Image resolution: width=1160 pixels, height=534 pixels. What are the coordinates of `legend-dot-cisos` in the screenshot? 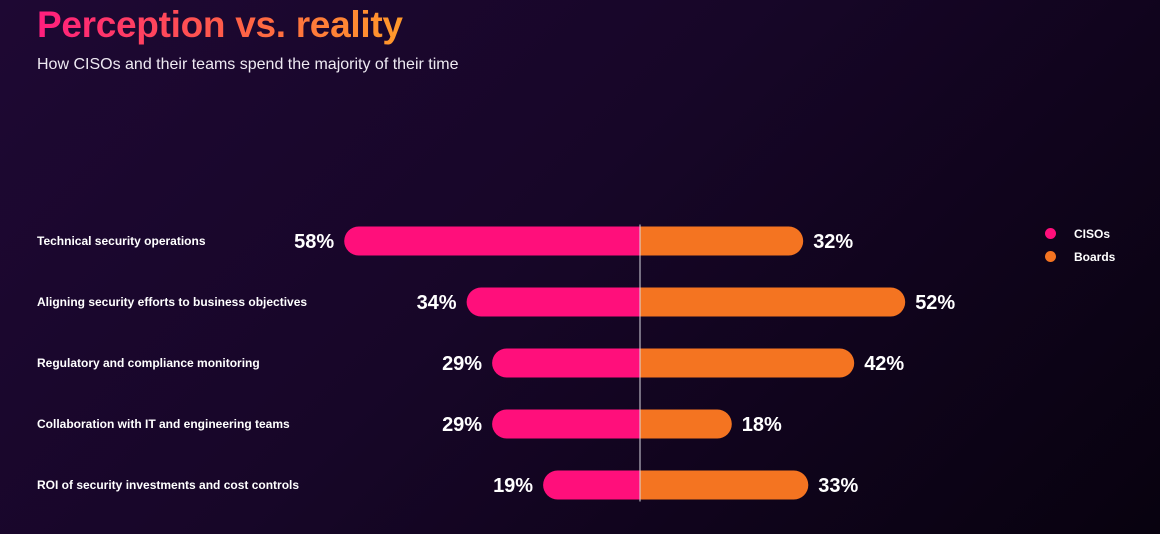 It's located at (1050, 233).